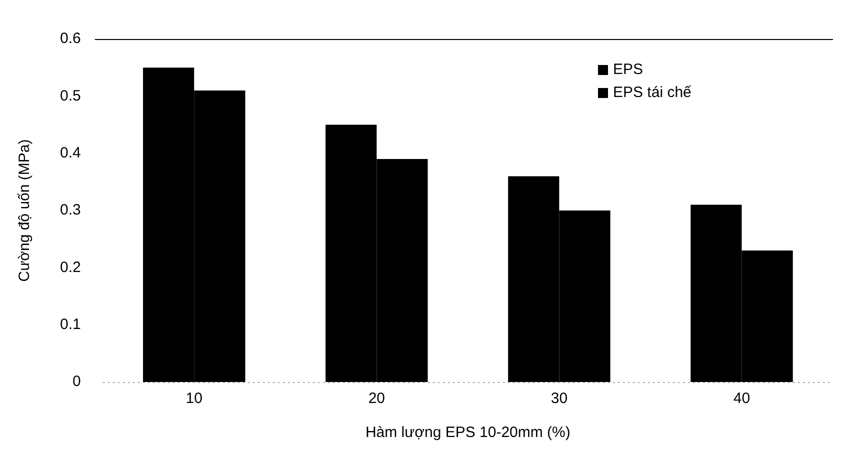  What do you see at coordinates (628, 70) in the screenshot?
I see `legend-label: EPS` at bounding box center [628, 70].